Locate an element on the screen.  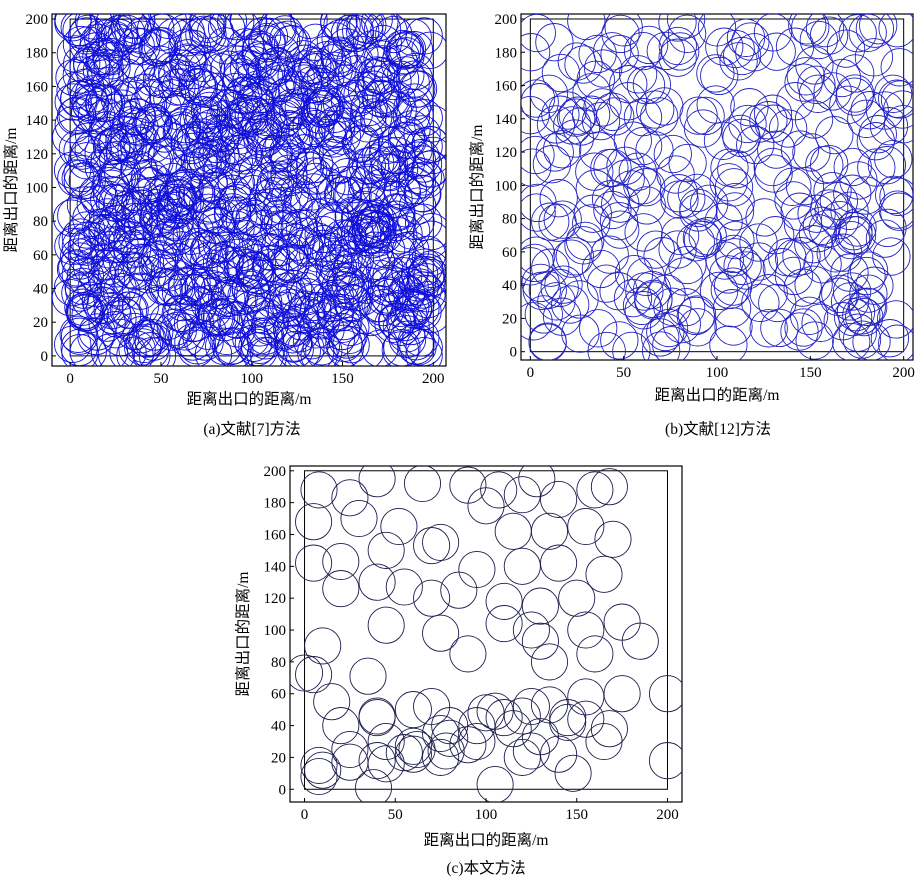
x-tick-label: 200 is located at coordinates (667, 815).